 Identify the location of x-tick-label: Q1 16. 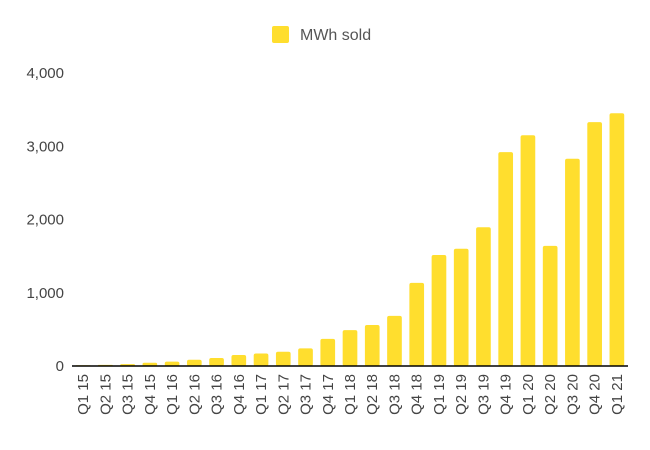
(172, 394).